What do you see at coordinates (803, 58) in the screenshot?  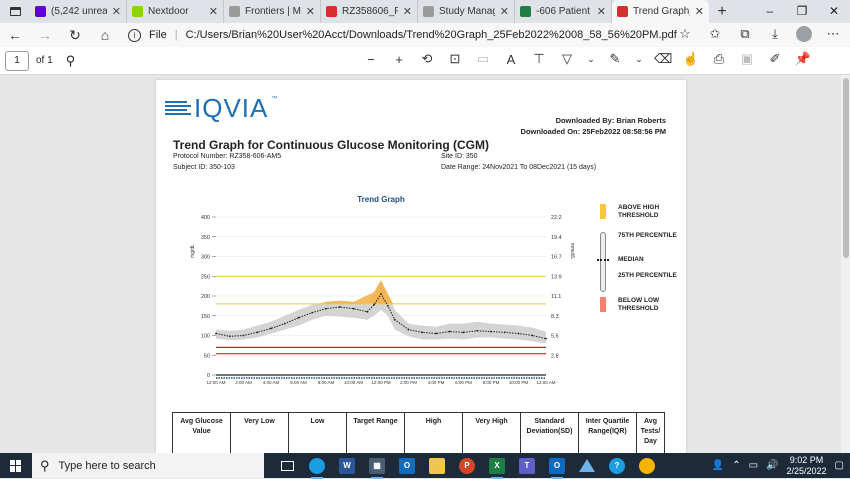 I see `pin-toolbar-icon: 📌` at bounding box center [803, 58].